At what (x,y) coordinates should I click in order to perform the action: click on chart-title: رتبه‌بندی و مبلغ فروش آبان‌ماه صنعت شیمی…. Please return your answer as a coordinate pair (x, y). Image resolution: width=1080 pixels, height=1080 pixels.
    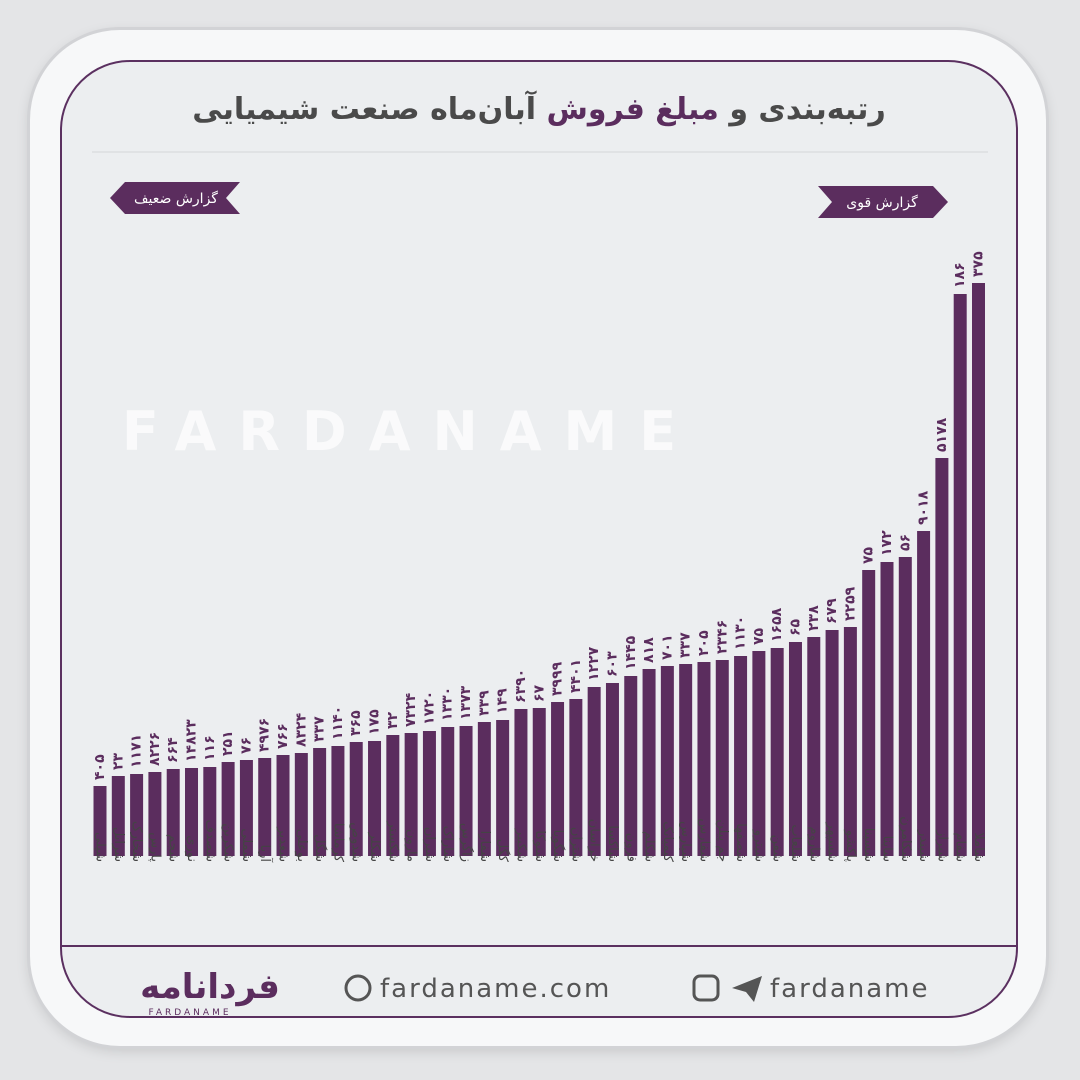
    Looking at the image, I should click on (539, 109).